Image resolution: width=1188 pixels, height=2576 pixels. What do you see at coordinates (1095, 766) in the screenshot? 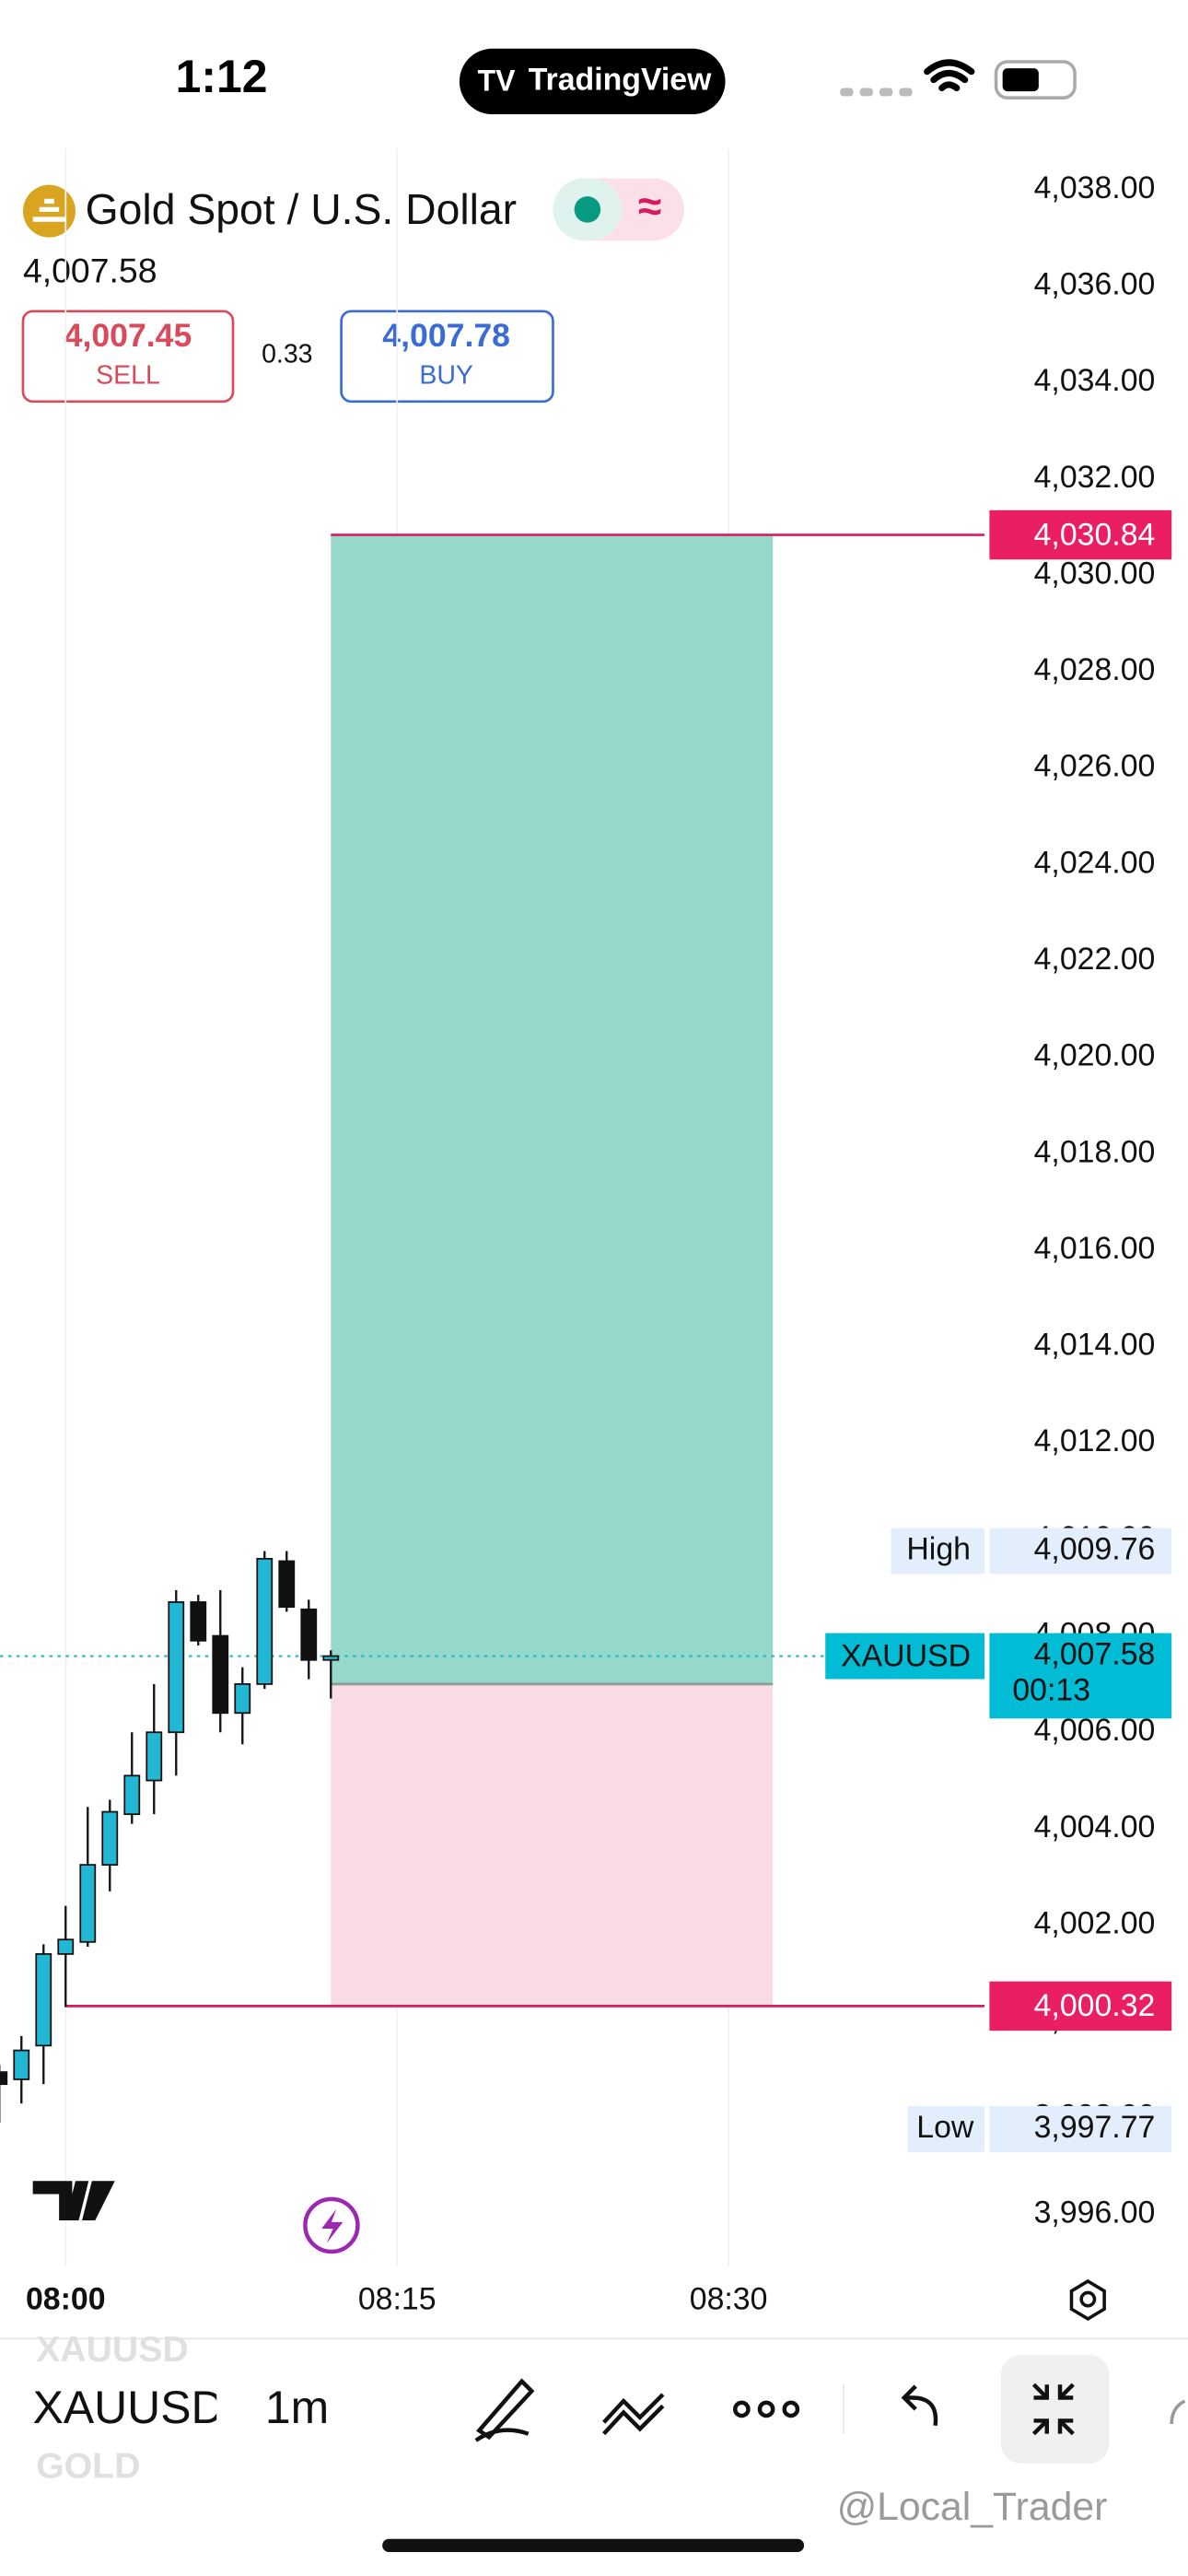
I see `y-tick-label: 4,026.00` at bounding box center [1095, 766].